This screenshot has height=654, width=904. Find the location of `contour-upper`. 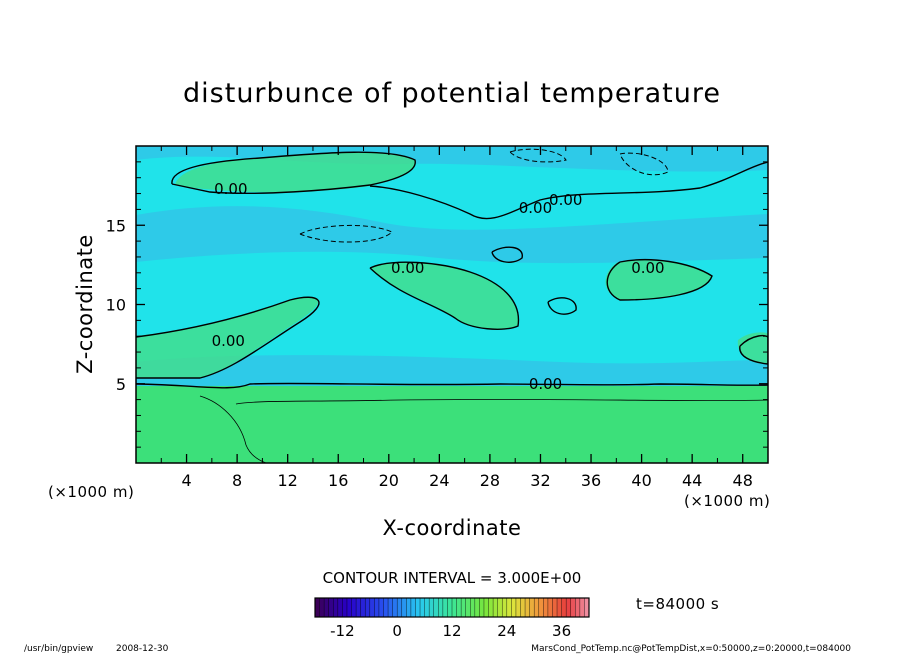

contour-upper is located at coordinates (293, 173).